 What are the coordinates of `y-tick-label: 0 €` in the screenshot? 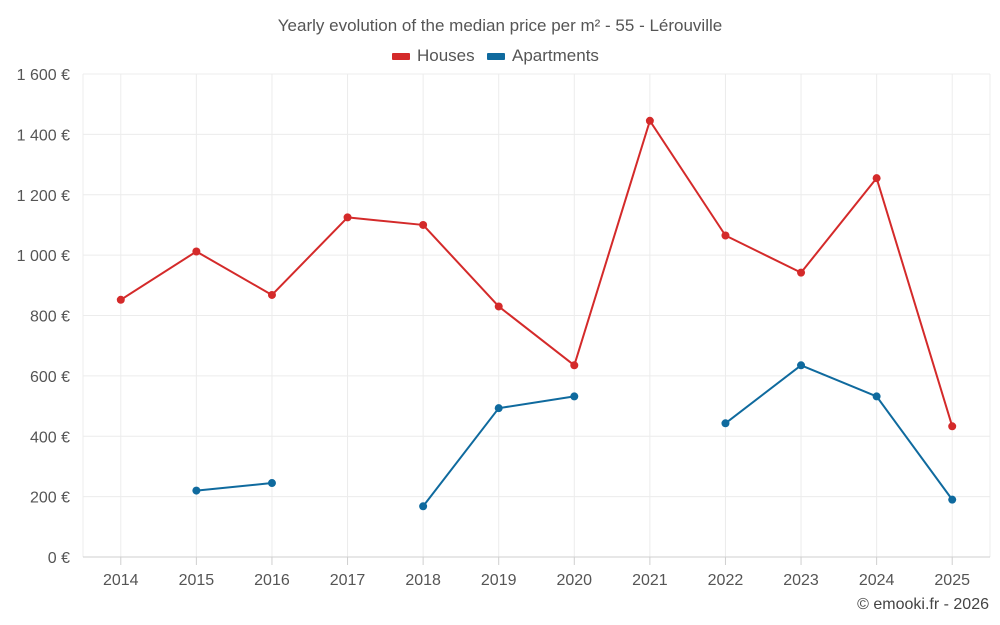 It's located at (59, 558).